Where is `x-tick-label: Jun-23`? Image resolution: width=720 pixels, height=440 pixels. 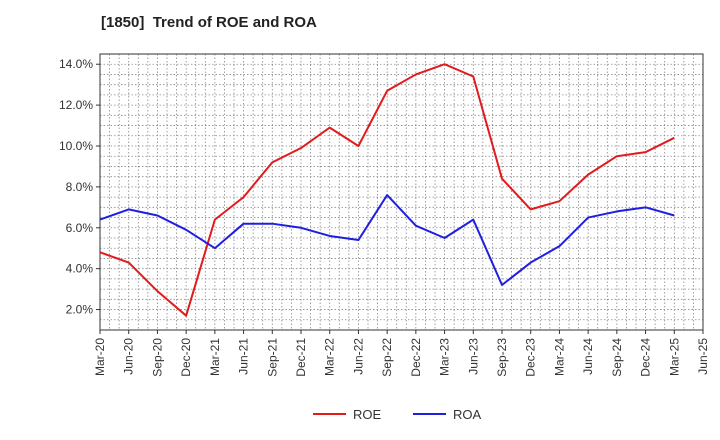
x-tick-label: Jun-23 is located at coordinates (473, 356).